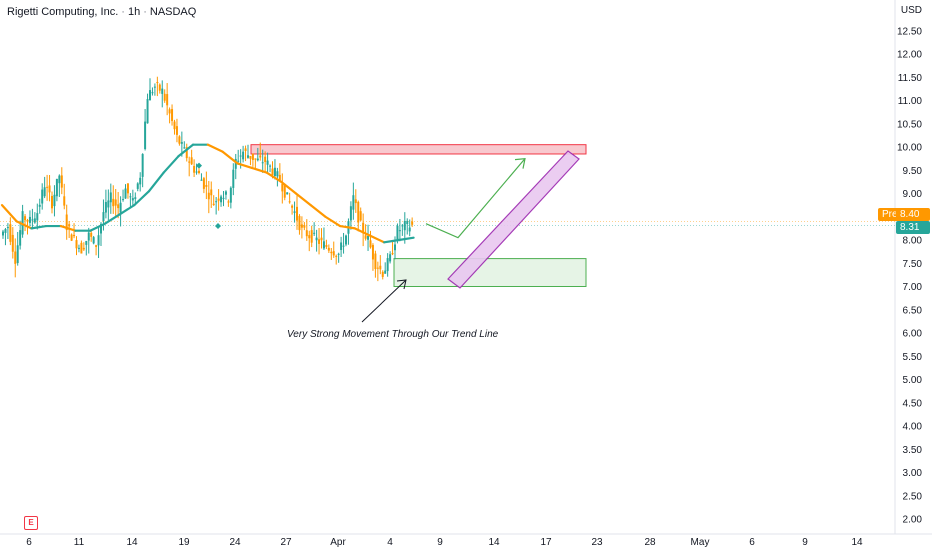  I want to click on y-tick-label: 8.00, so click(913, 241).